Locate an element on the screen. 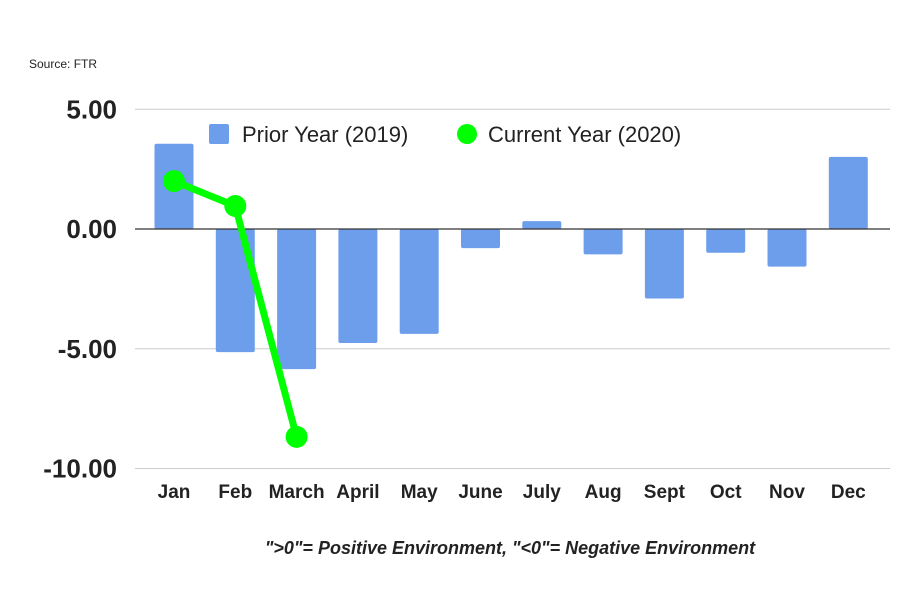 Image resolution: width=920 pixels, height=613 pixels. x-tick-label: Oct is located at coordinates (726, 492).